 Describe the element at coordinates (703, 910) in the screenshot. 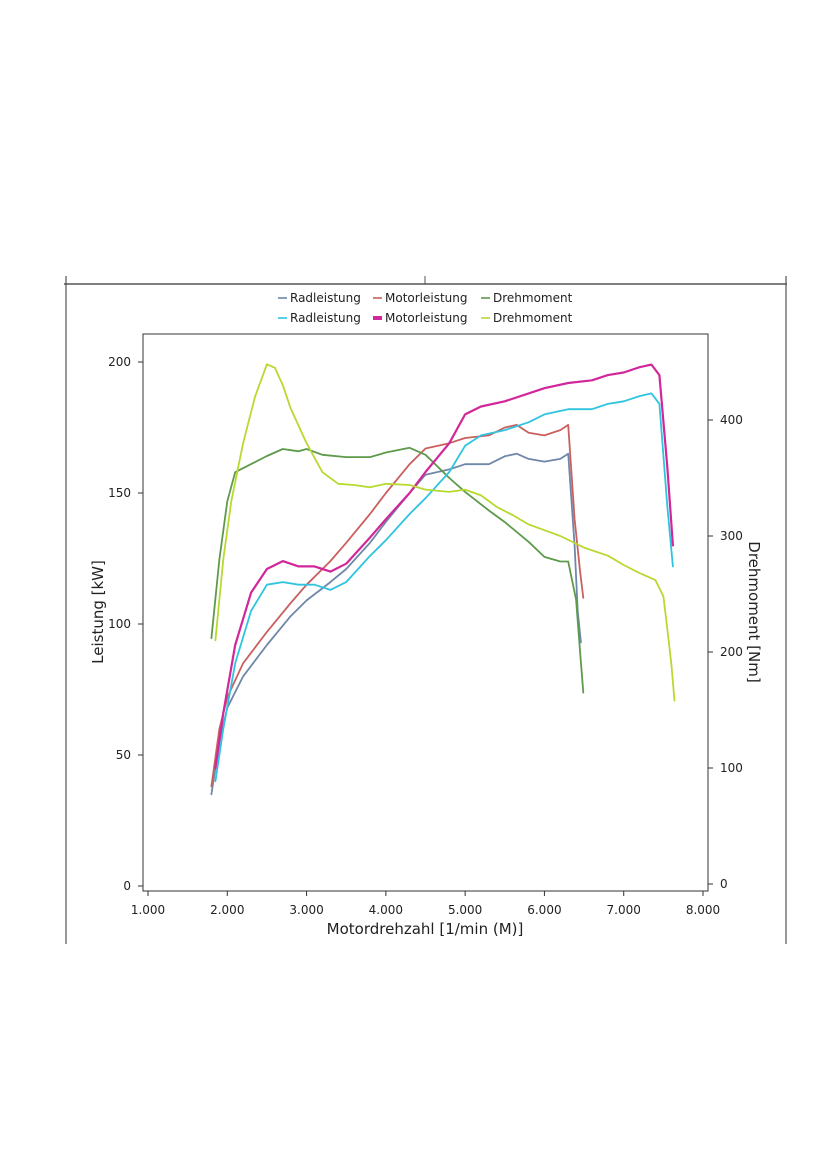

I see `x-tick-label: 8.000` at that location.